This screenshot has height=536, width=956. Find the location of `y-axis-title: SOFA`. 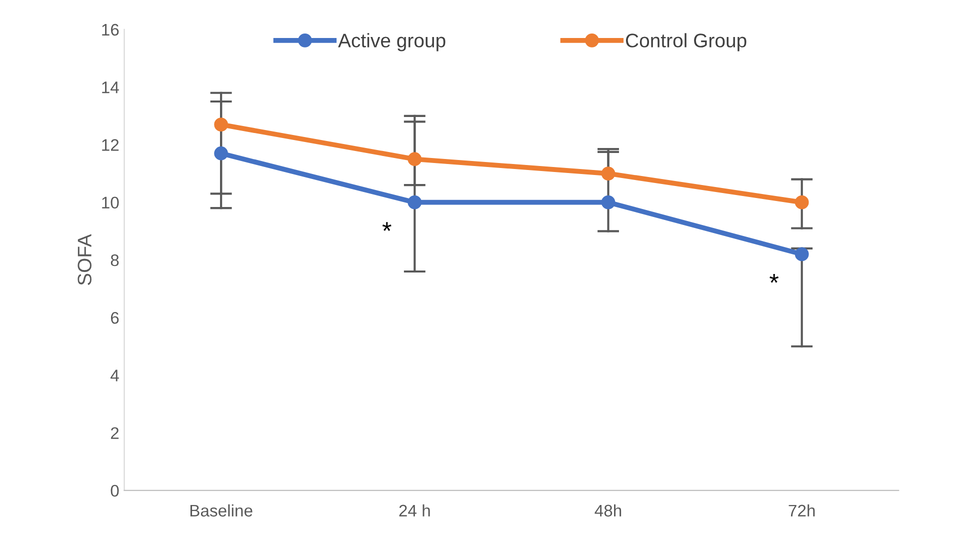

y-axis-title: SOFA is located at coordinates (85, 260).